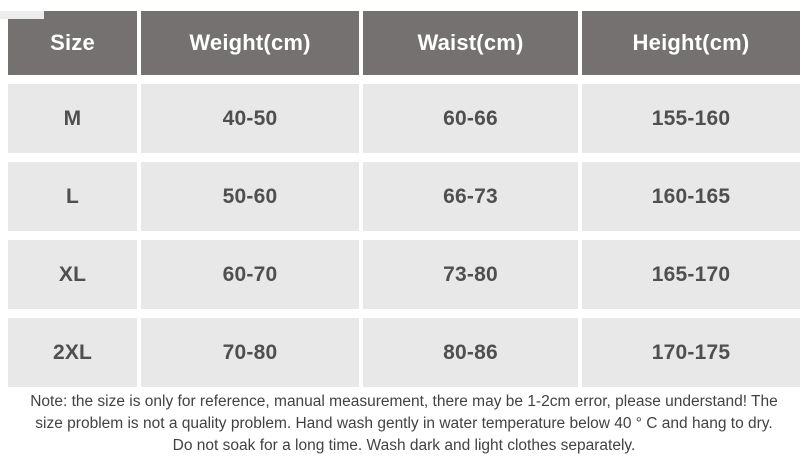  I want to click on height-cell: 170-175, so click(691, 352).